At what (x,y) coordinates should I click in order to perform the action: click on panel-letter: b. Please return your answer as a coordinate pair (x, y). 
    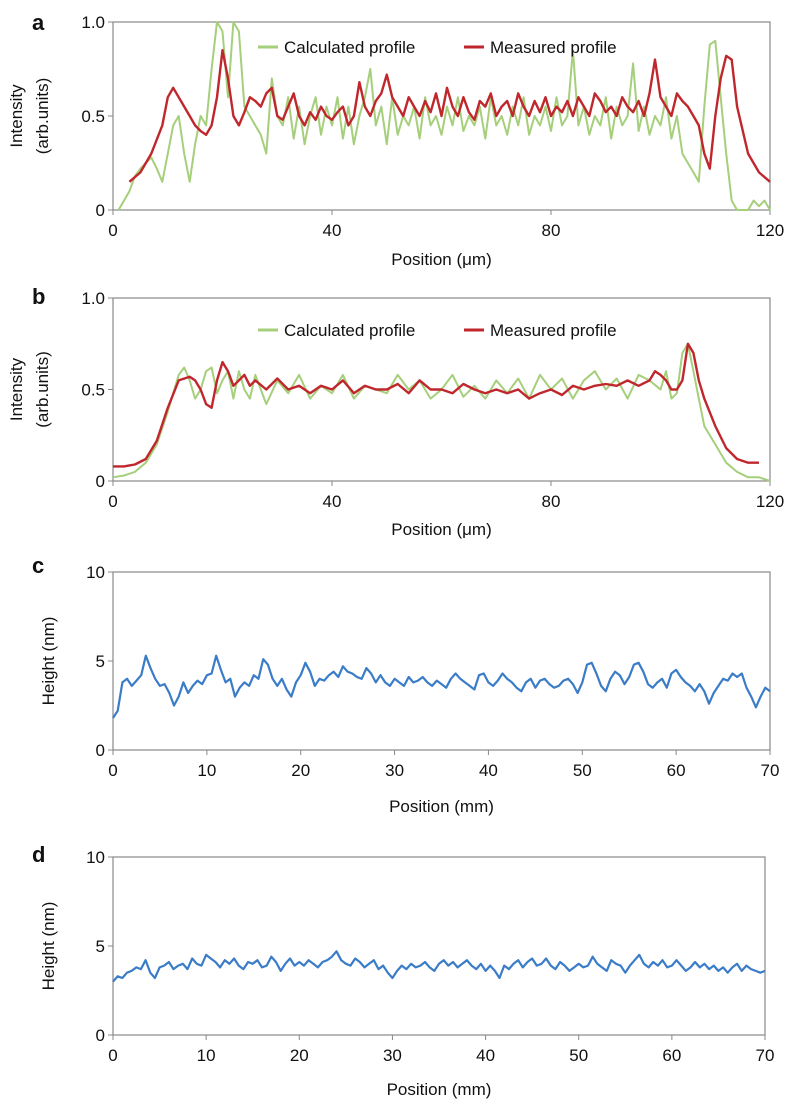
    Looking at the image, I should click on (38, 296).